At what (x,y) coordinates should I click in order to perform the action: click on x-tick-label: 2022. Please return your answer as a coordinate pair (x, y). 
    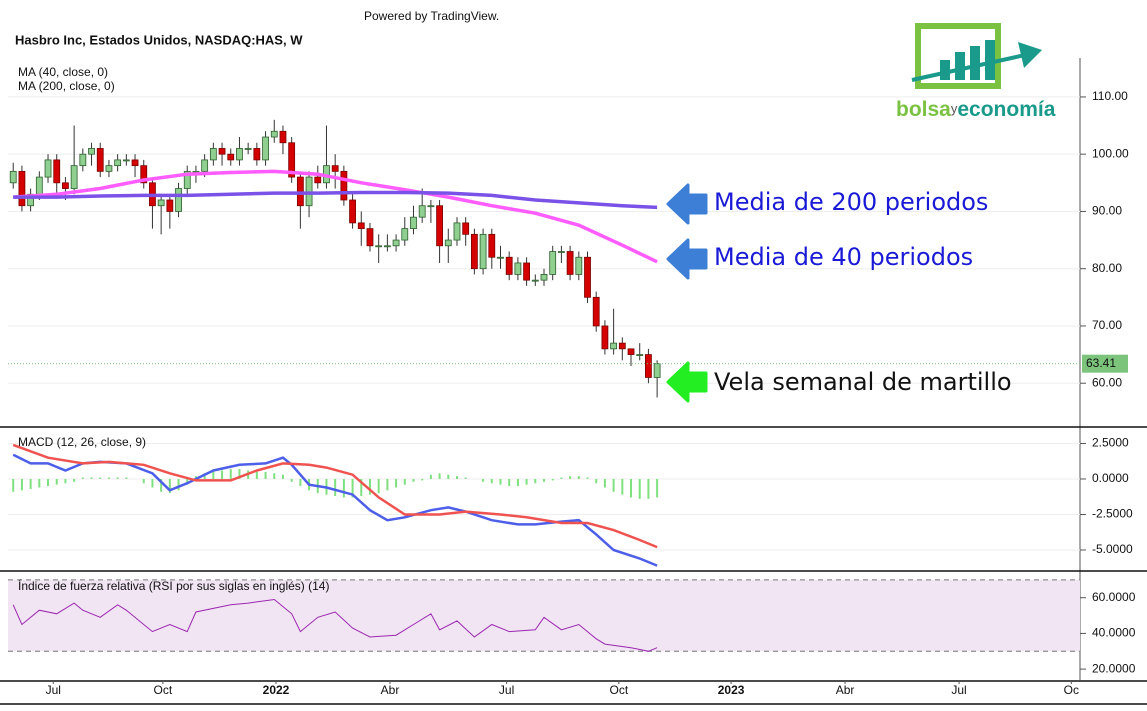
    Looking at the image, I should click on (276, 690).